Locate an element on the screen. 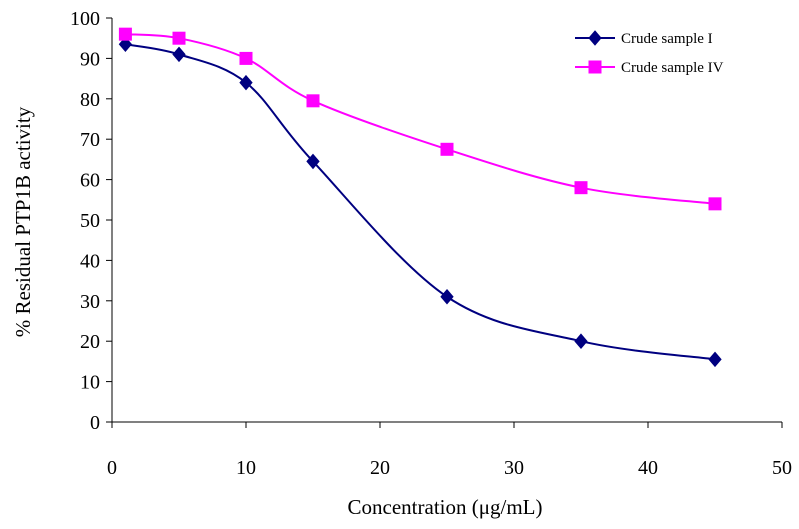  y-axis-label: % Residual PTP1B activity is located at coordinates (23, 221).